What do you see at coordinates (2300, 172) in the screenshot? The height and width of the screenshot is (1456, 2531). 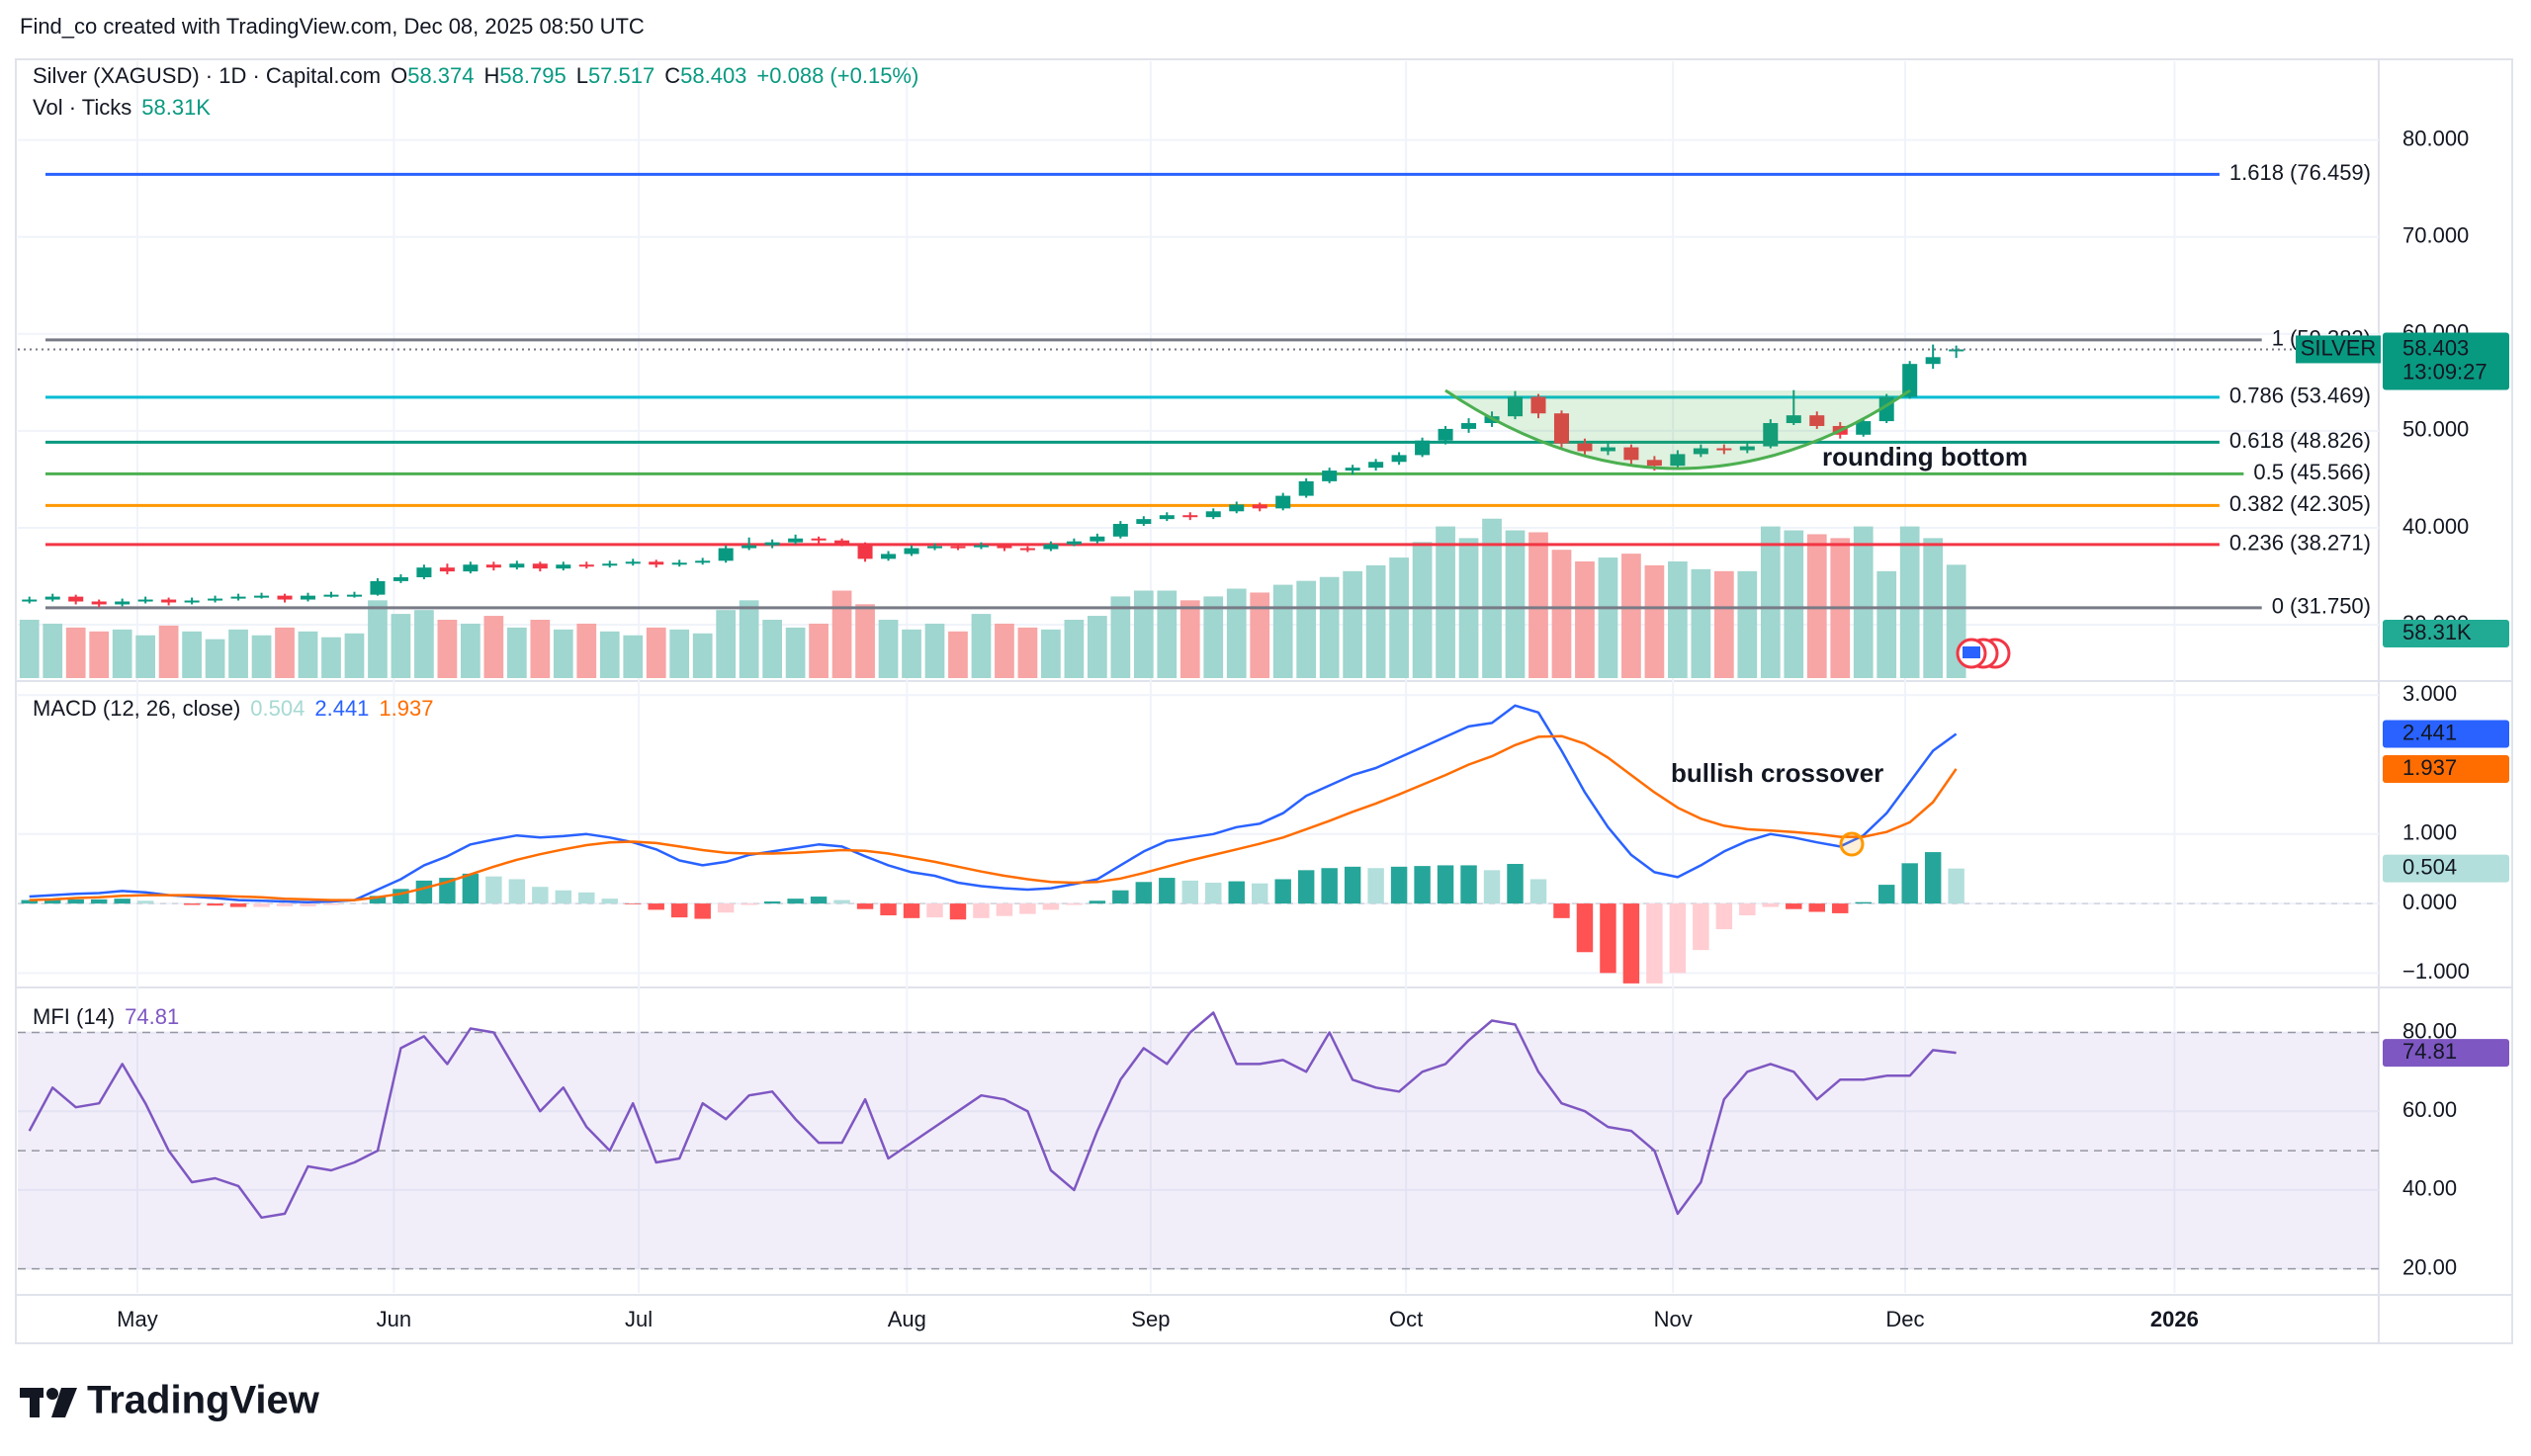 I see `fib-label: 1.618 (76.459)` at bounding box center [2300, 172].